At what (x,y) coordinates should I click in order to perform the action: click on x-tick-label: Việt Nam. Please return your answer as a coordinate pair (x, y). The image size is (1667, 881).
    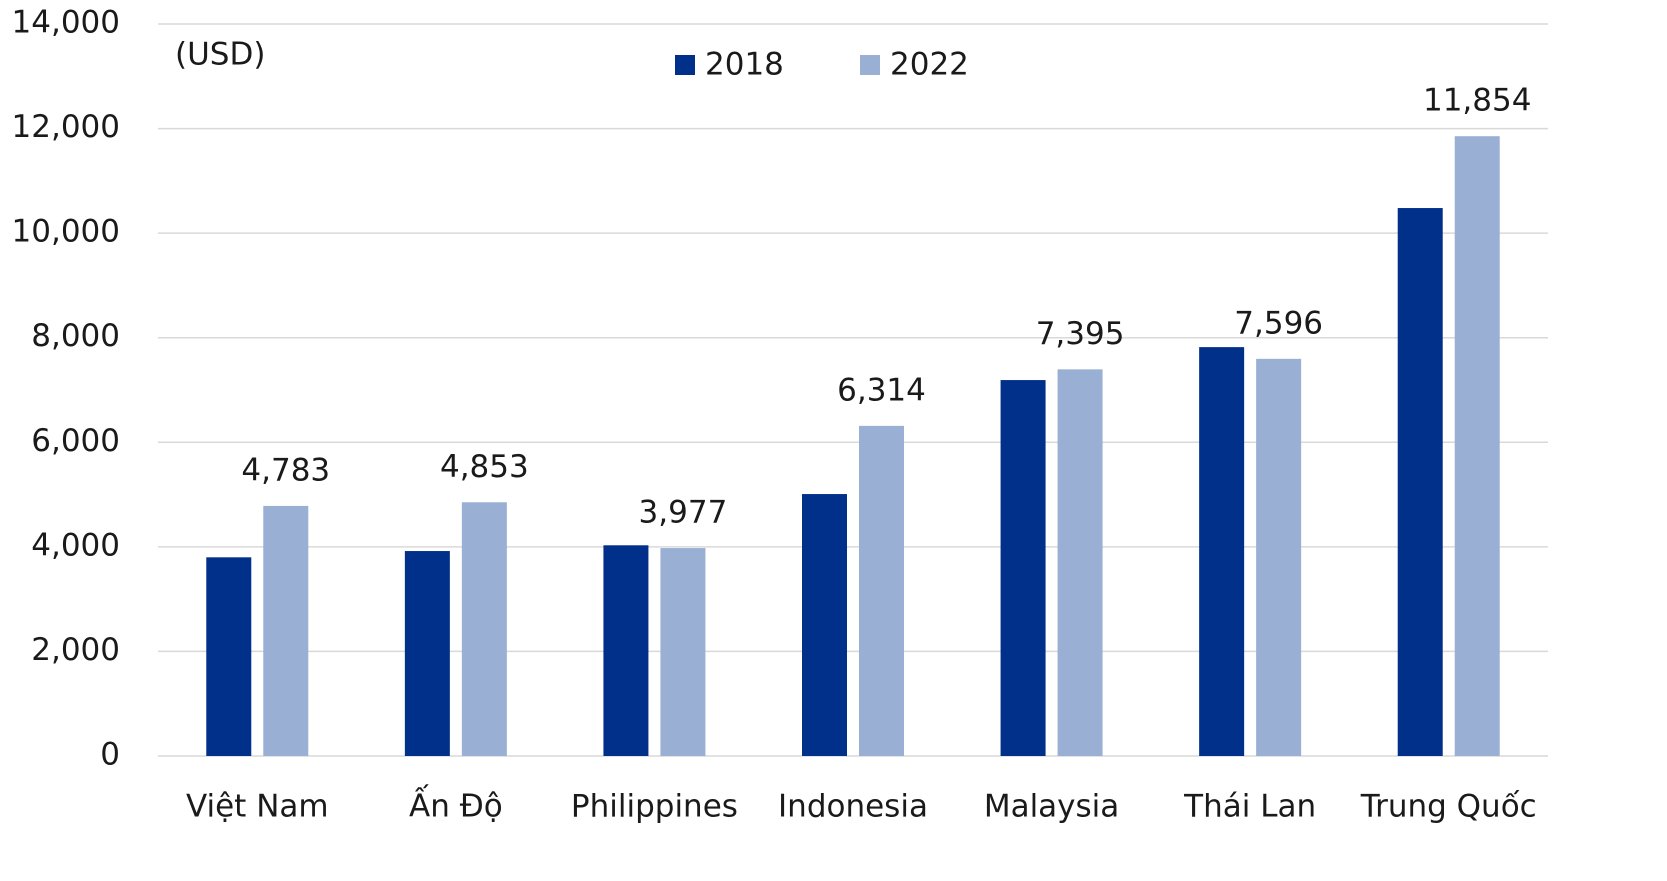
    Looking at the image, I should click on (257, 807).